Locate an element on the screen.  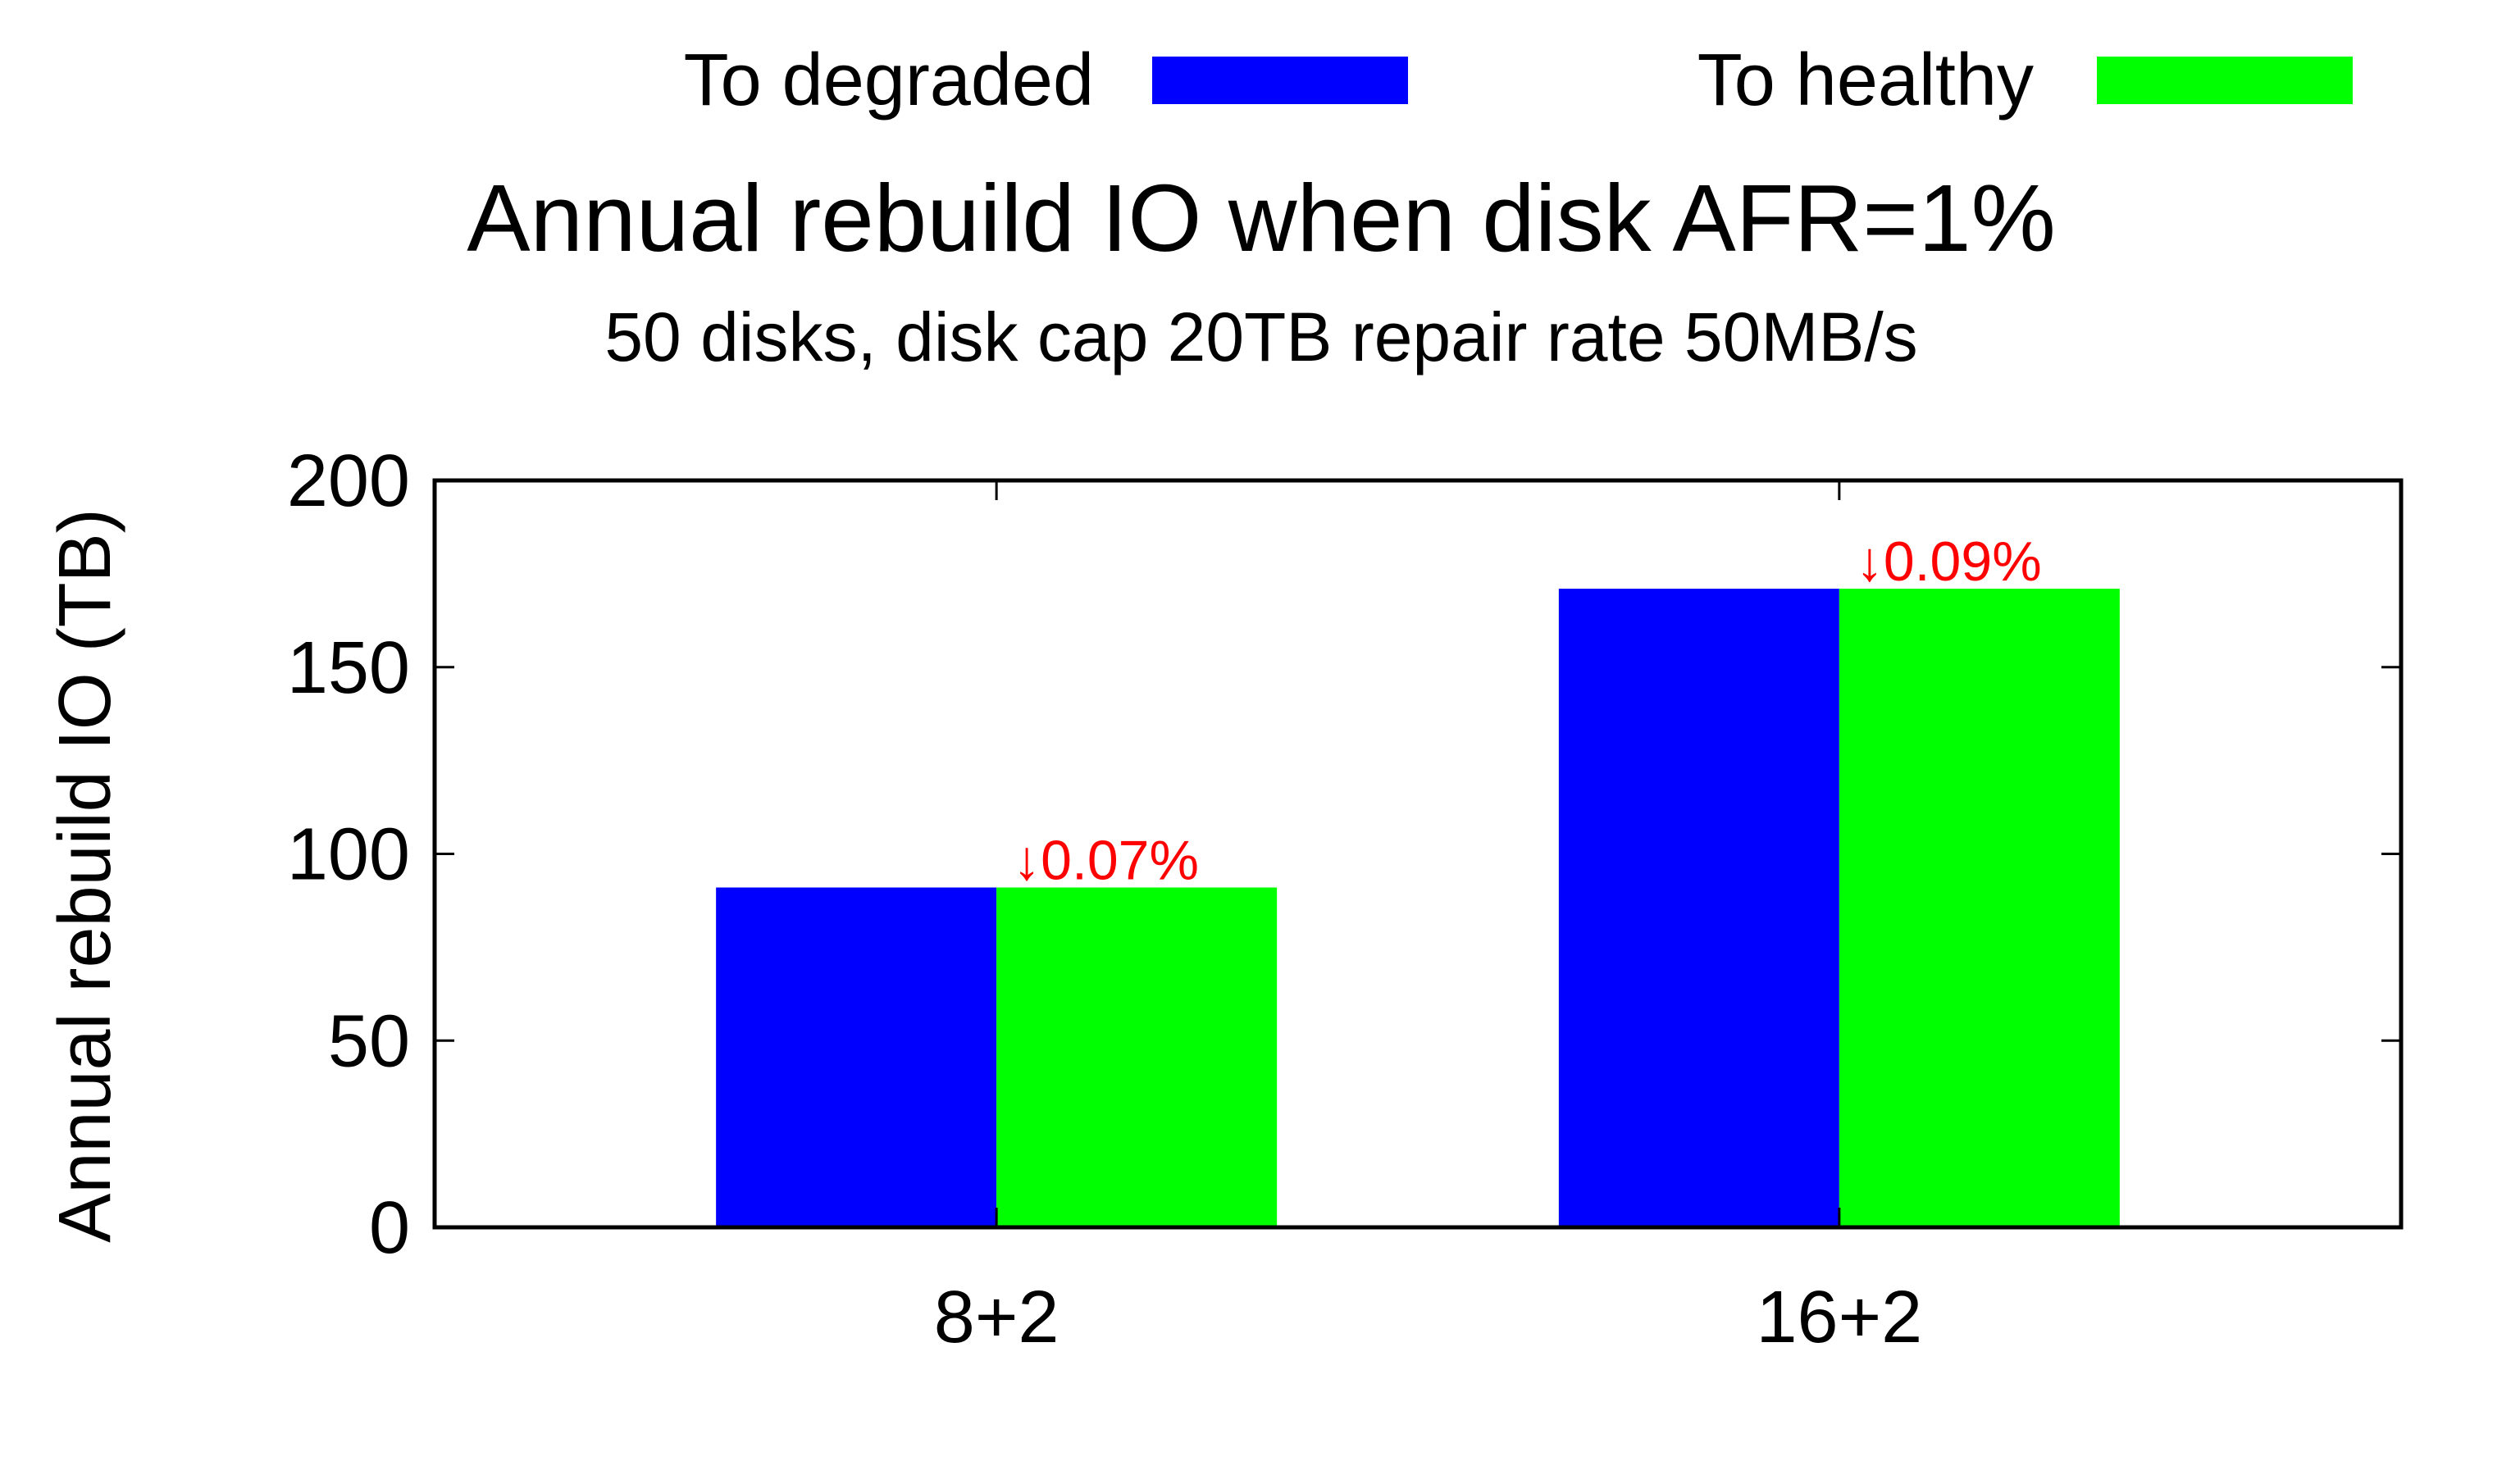
bar-annotation: ↓0.09% is located at coordinates (1949, 561).